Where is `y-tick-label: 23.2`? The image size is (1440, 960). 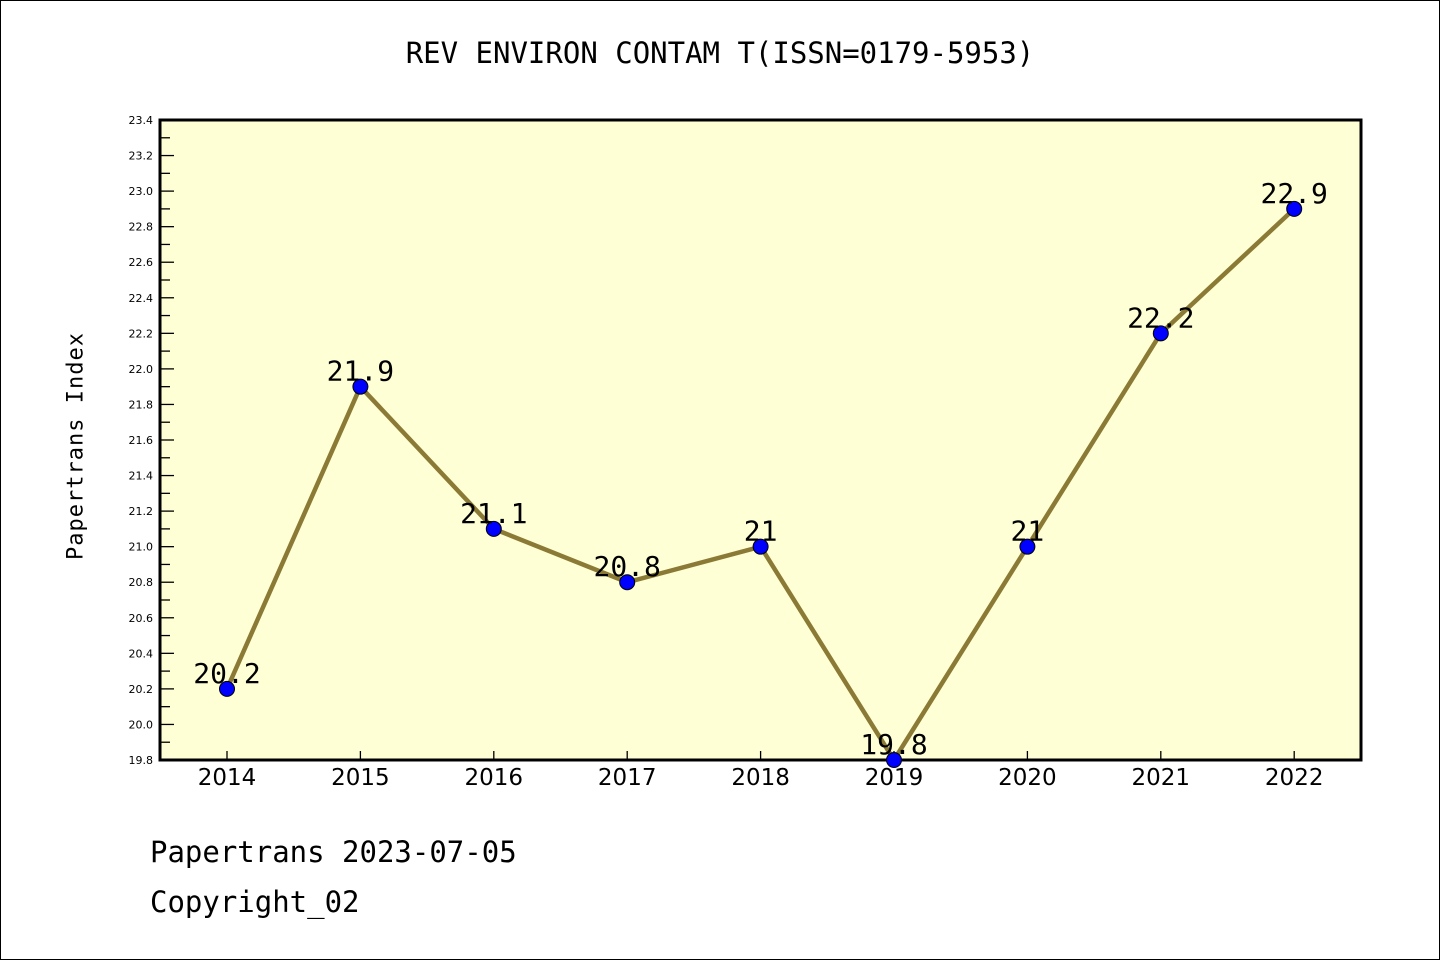 y-tick-label: 23.2 is located at coordinates (141, 156).